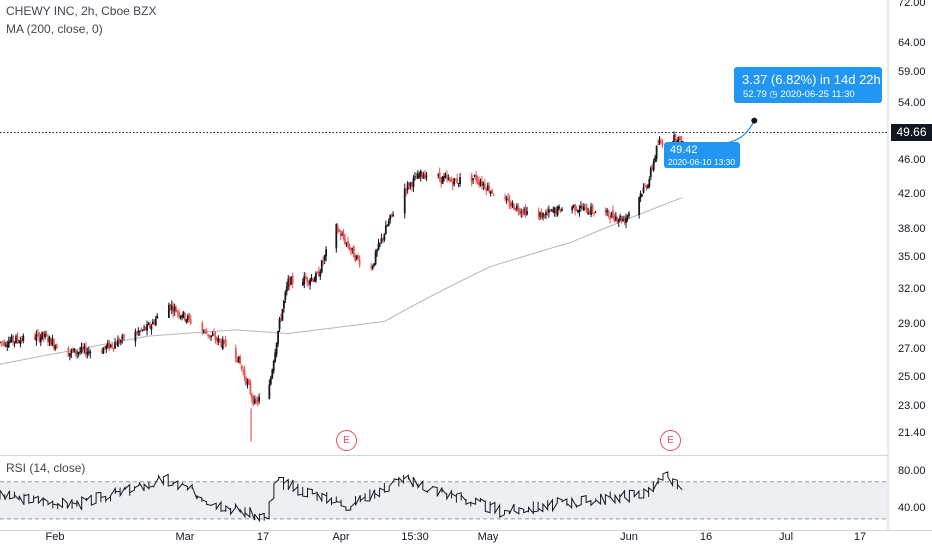 The image size is (932, 550). I want to click on projection-start-price: 49.42, so click(684, 150).